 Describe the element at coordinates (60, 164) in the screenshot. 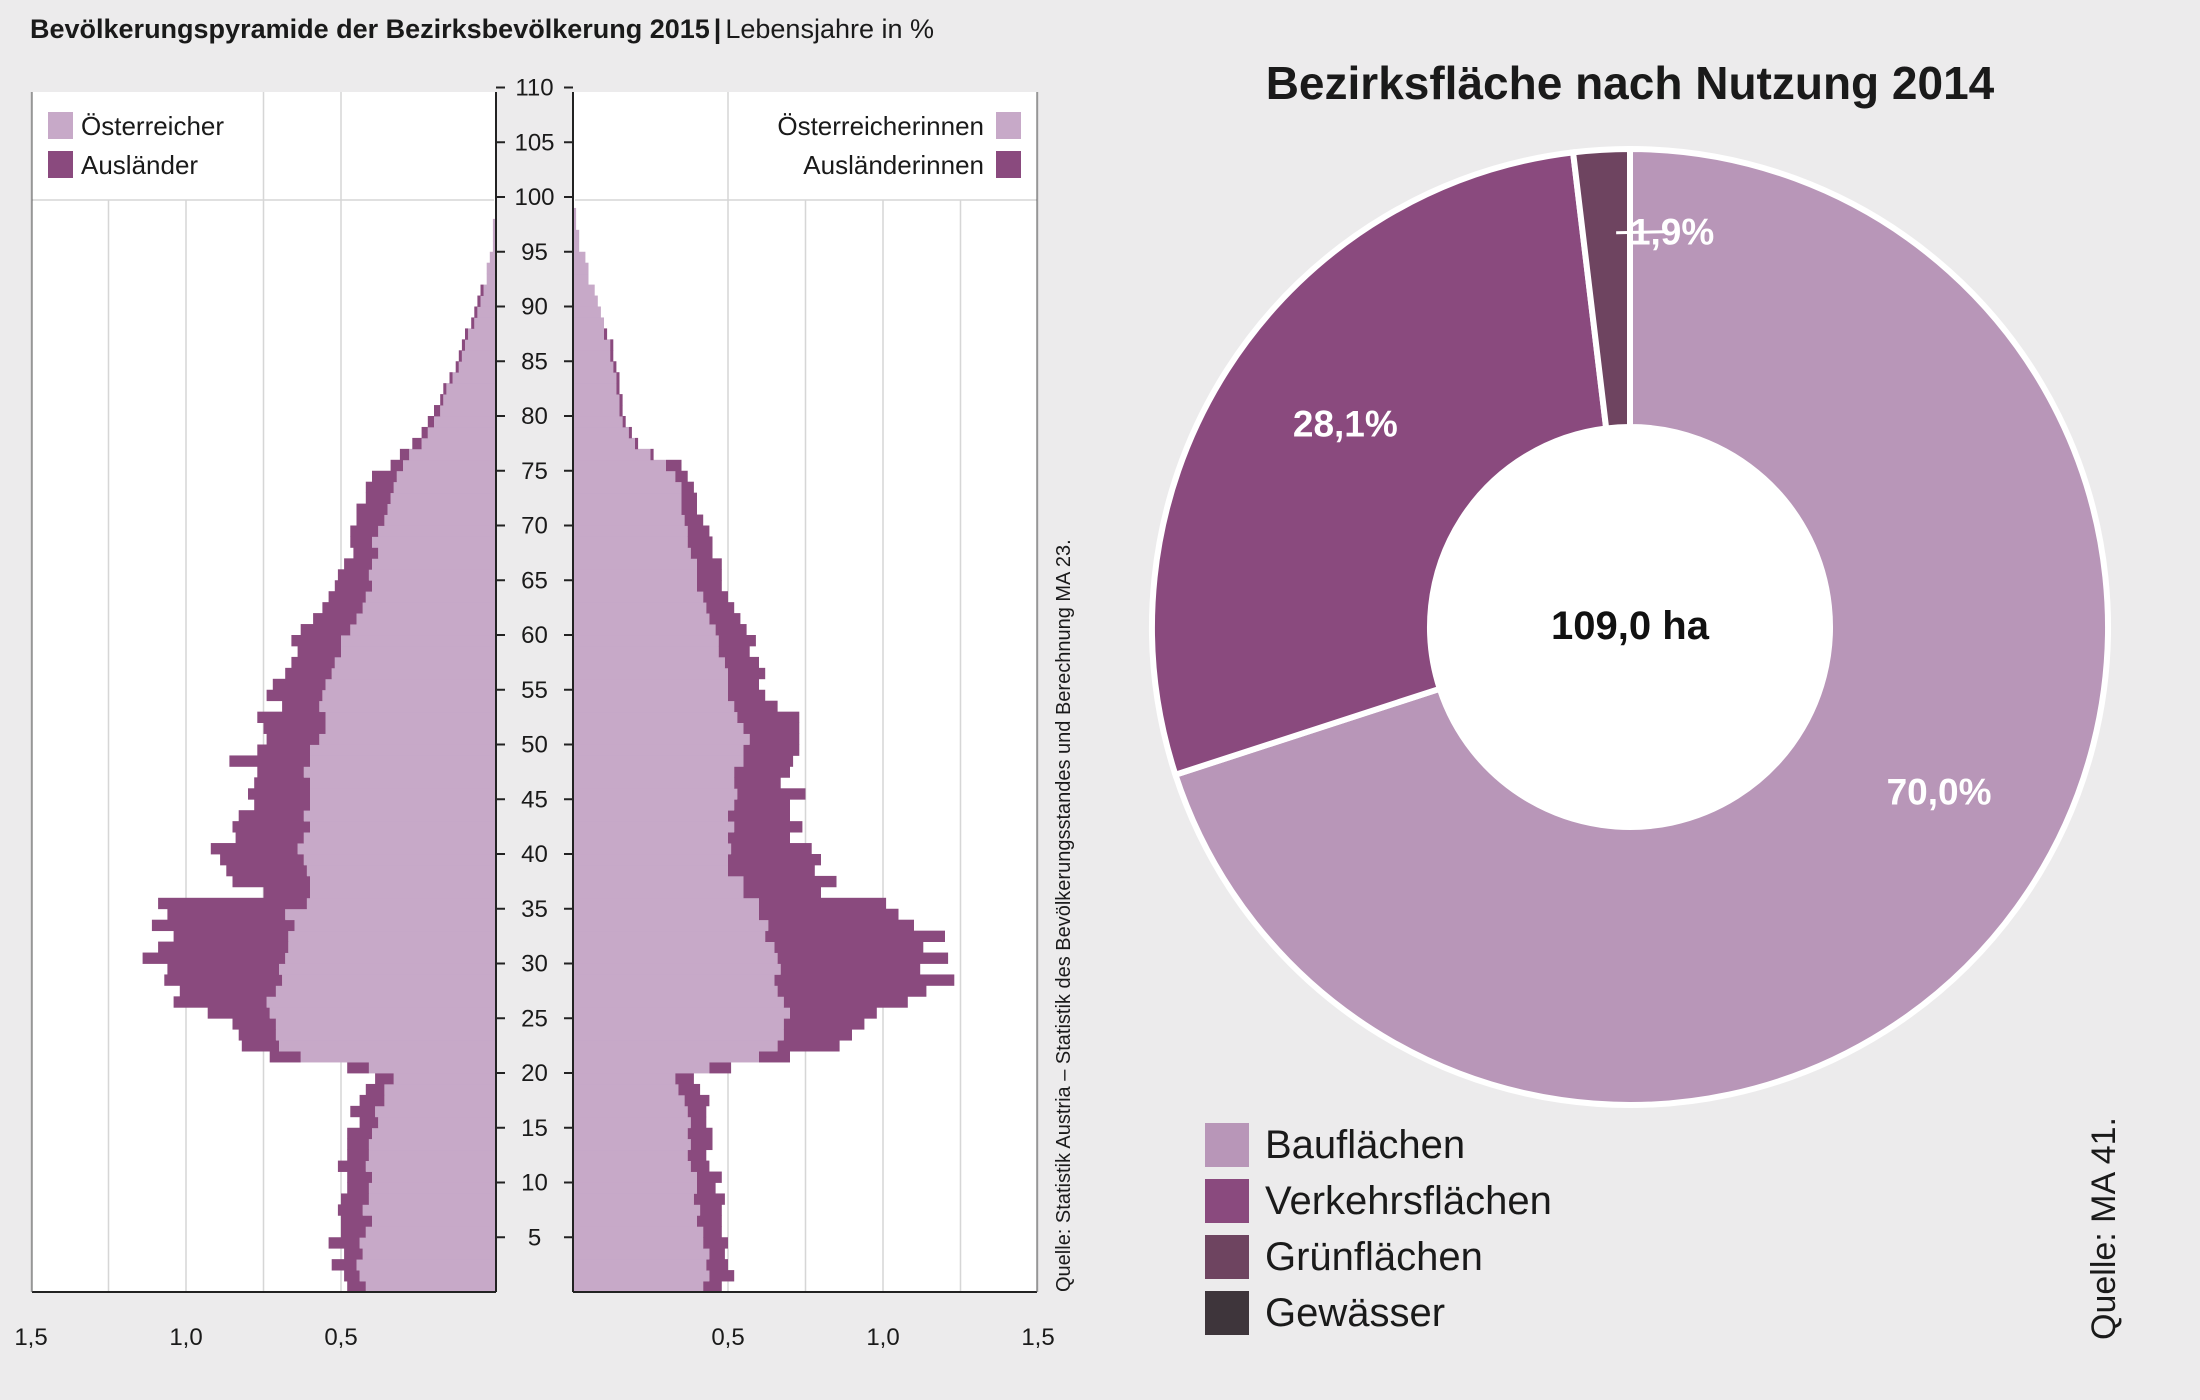

I see `legend-swatch-foreign-men` at that location.